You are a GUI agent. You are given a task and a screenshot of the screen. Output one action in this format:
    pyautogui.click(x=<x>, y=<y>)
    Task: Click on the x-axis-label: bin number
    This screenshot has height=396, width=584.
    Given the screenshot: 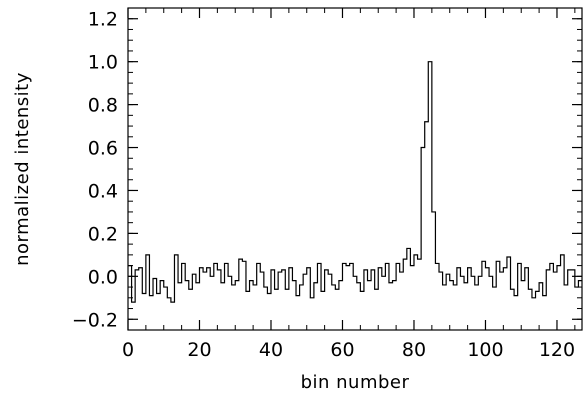 What is the action you would take?
    pyautogui.click(x=355, y=382)
    